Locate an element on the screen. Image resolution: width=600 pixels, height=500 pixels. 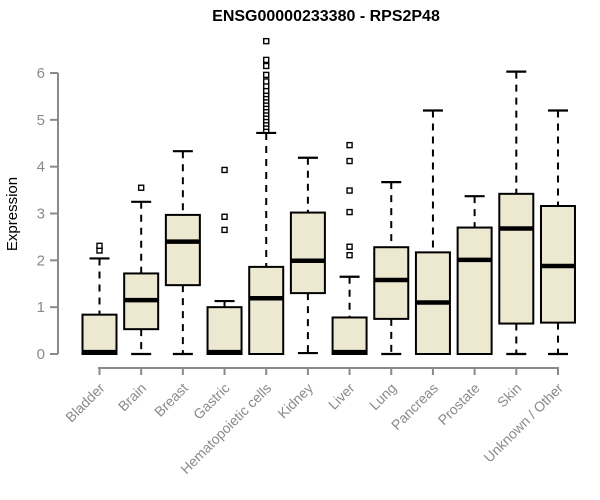
x-category-label: Lung is located at coordinates (382, 396).